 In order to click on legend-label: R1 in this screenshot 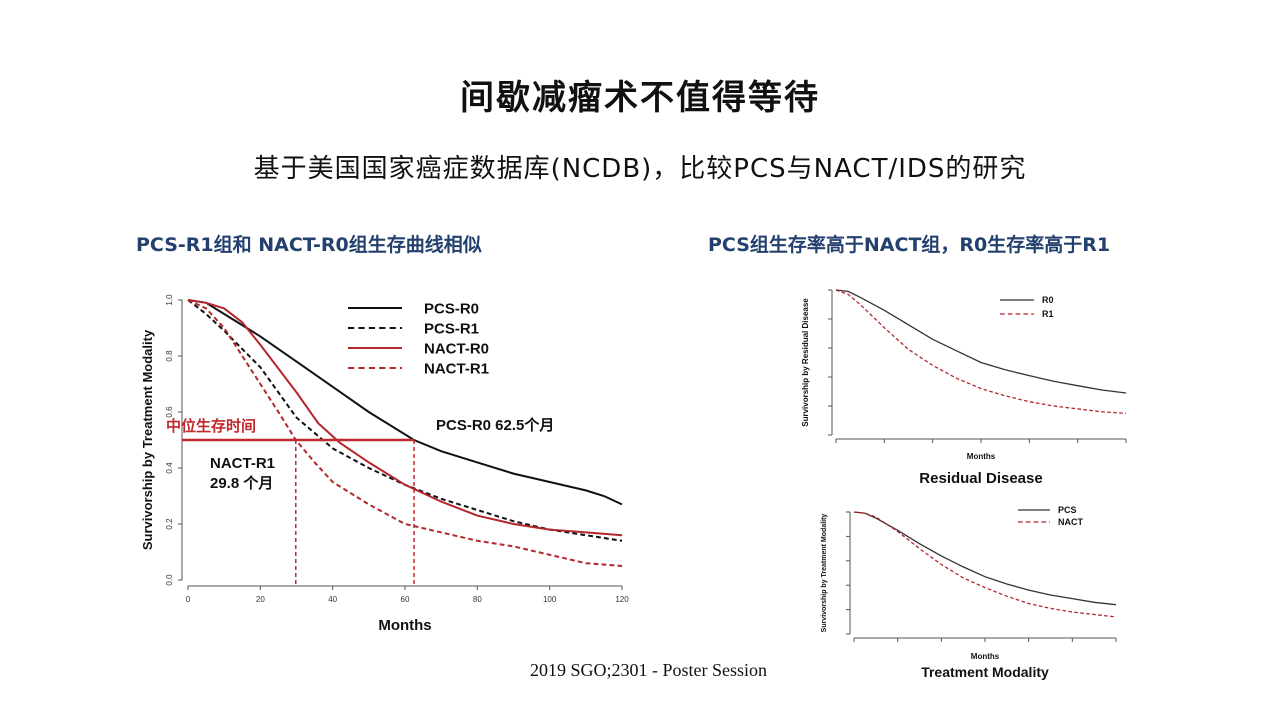, I will do `click(1048, 314)`.